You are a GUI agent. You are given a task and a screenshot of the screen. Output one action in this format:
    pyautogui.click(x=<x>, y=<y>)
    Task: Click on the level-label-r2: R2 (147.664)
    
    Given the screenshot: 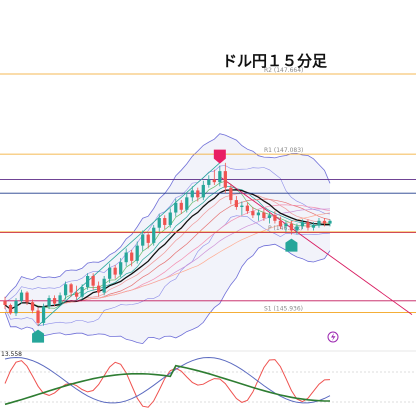 What is the action you would take?
    pyautogui.click(x=283, y=70)
    